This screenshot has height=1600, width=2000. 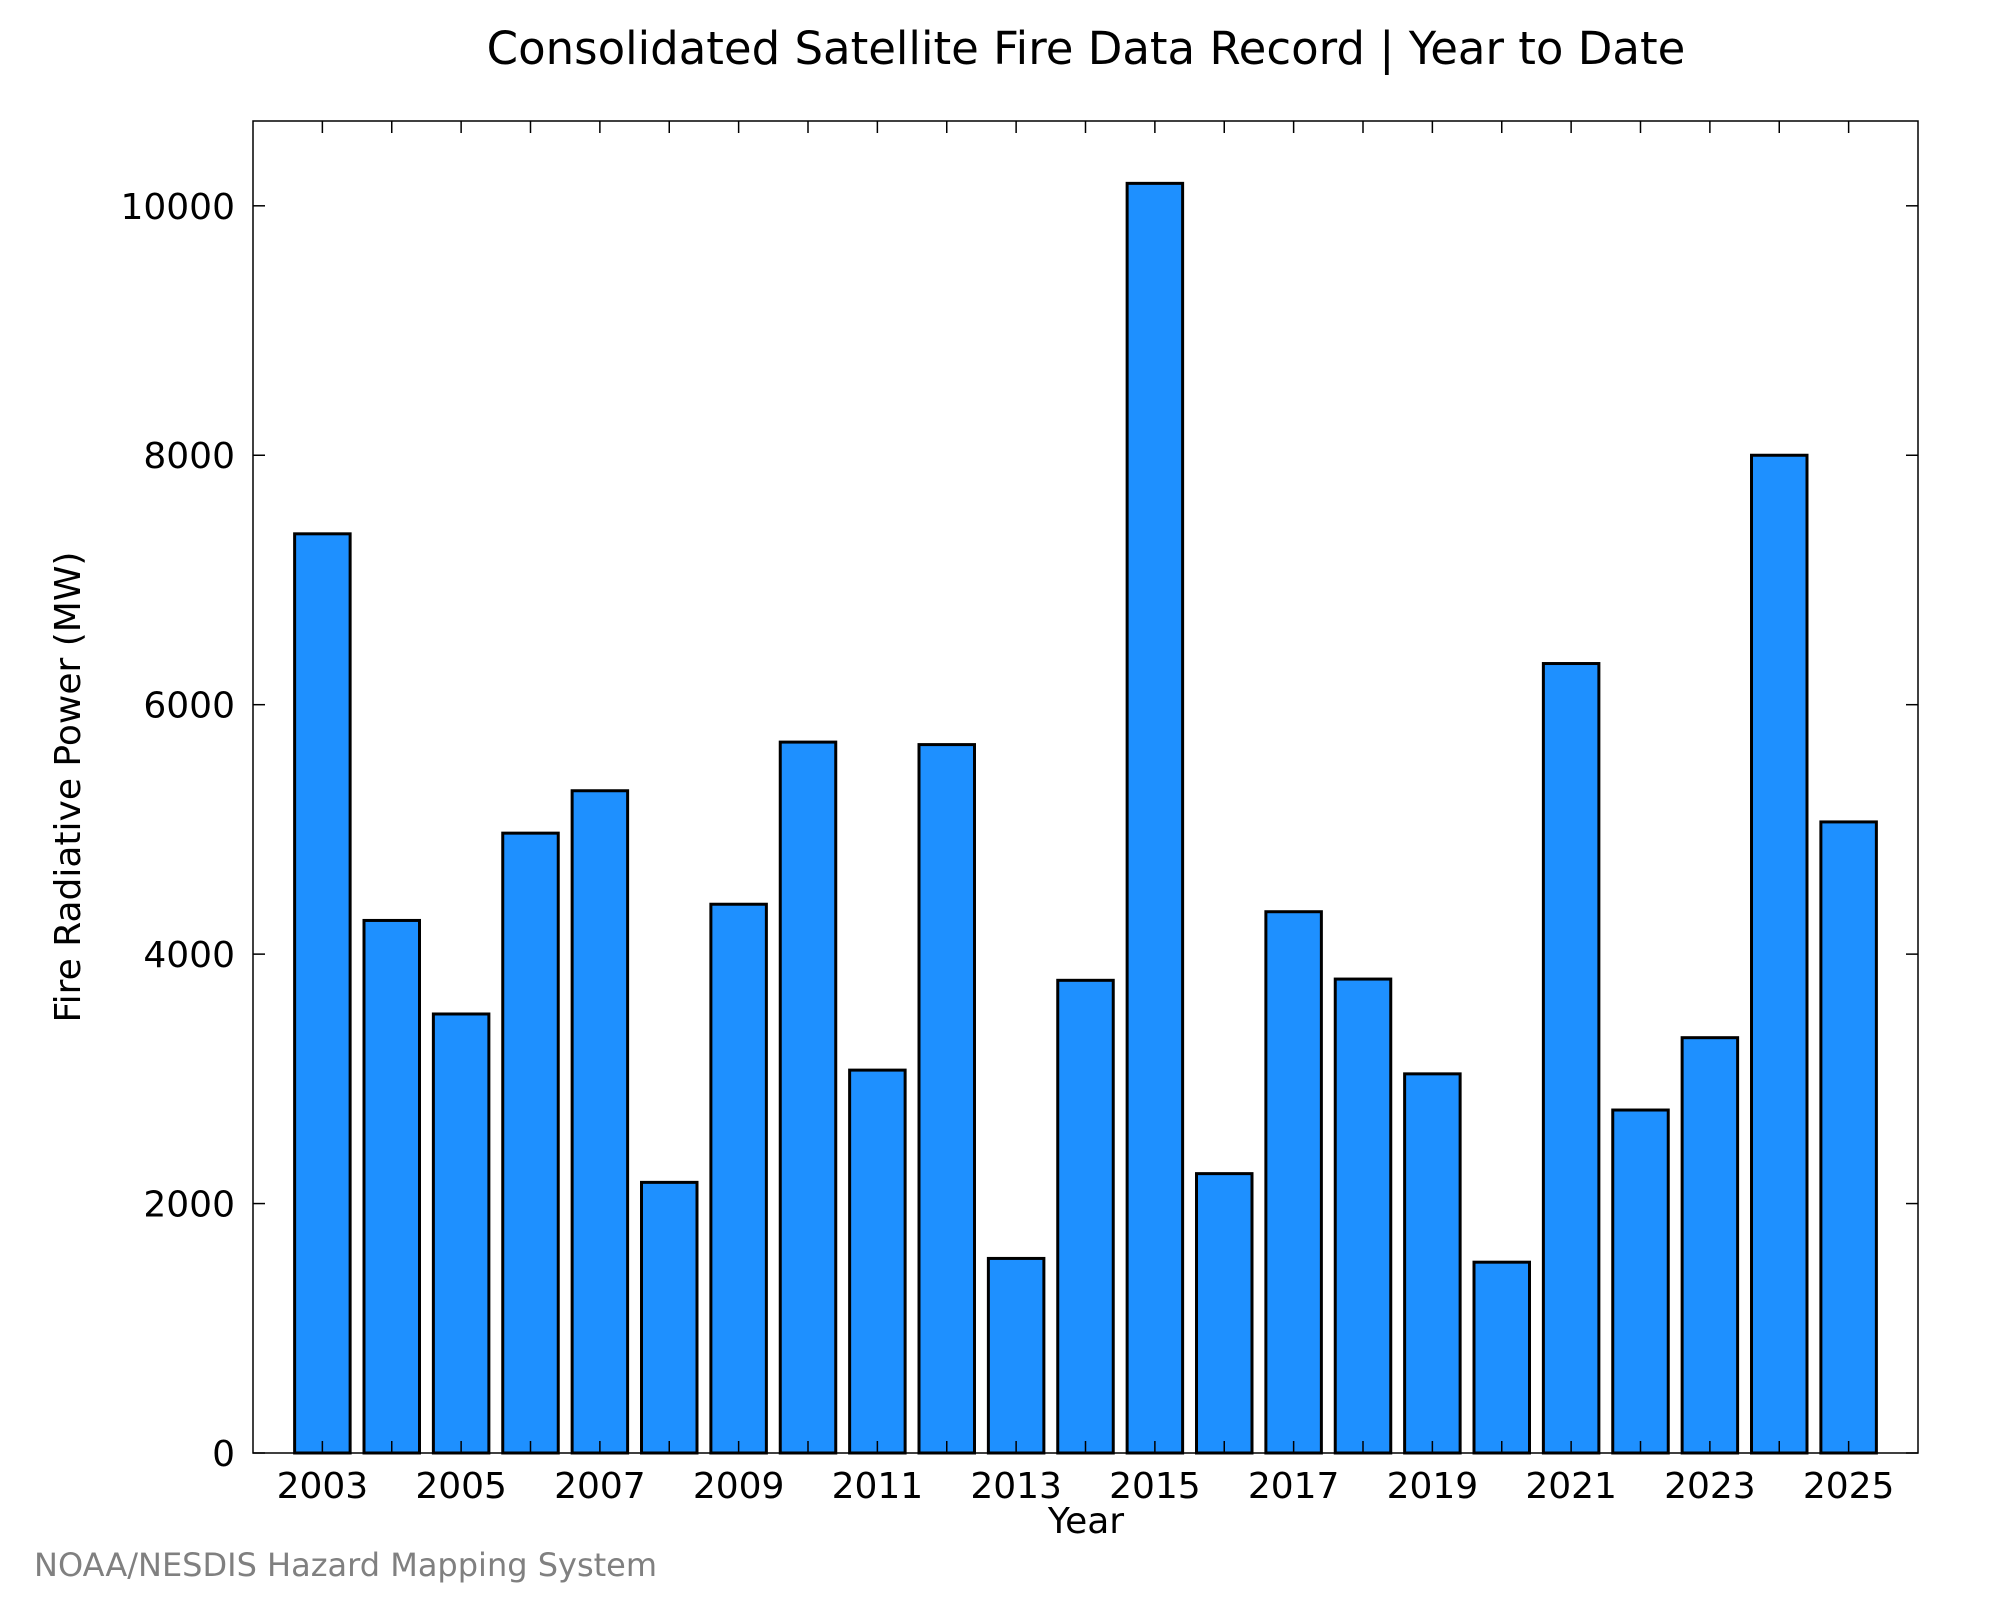 I want to click on bar-2015, so click(x=1155, y=818).